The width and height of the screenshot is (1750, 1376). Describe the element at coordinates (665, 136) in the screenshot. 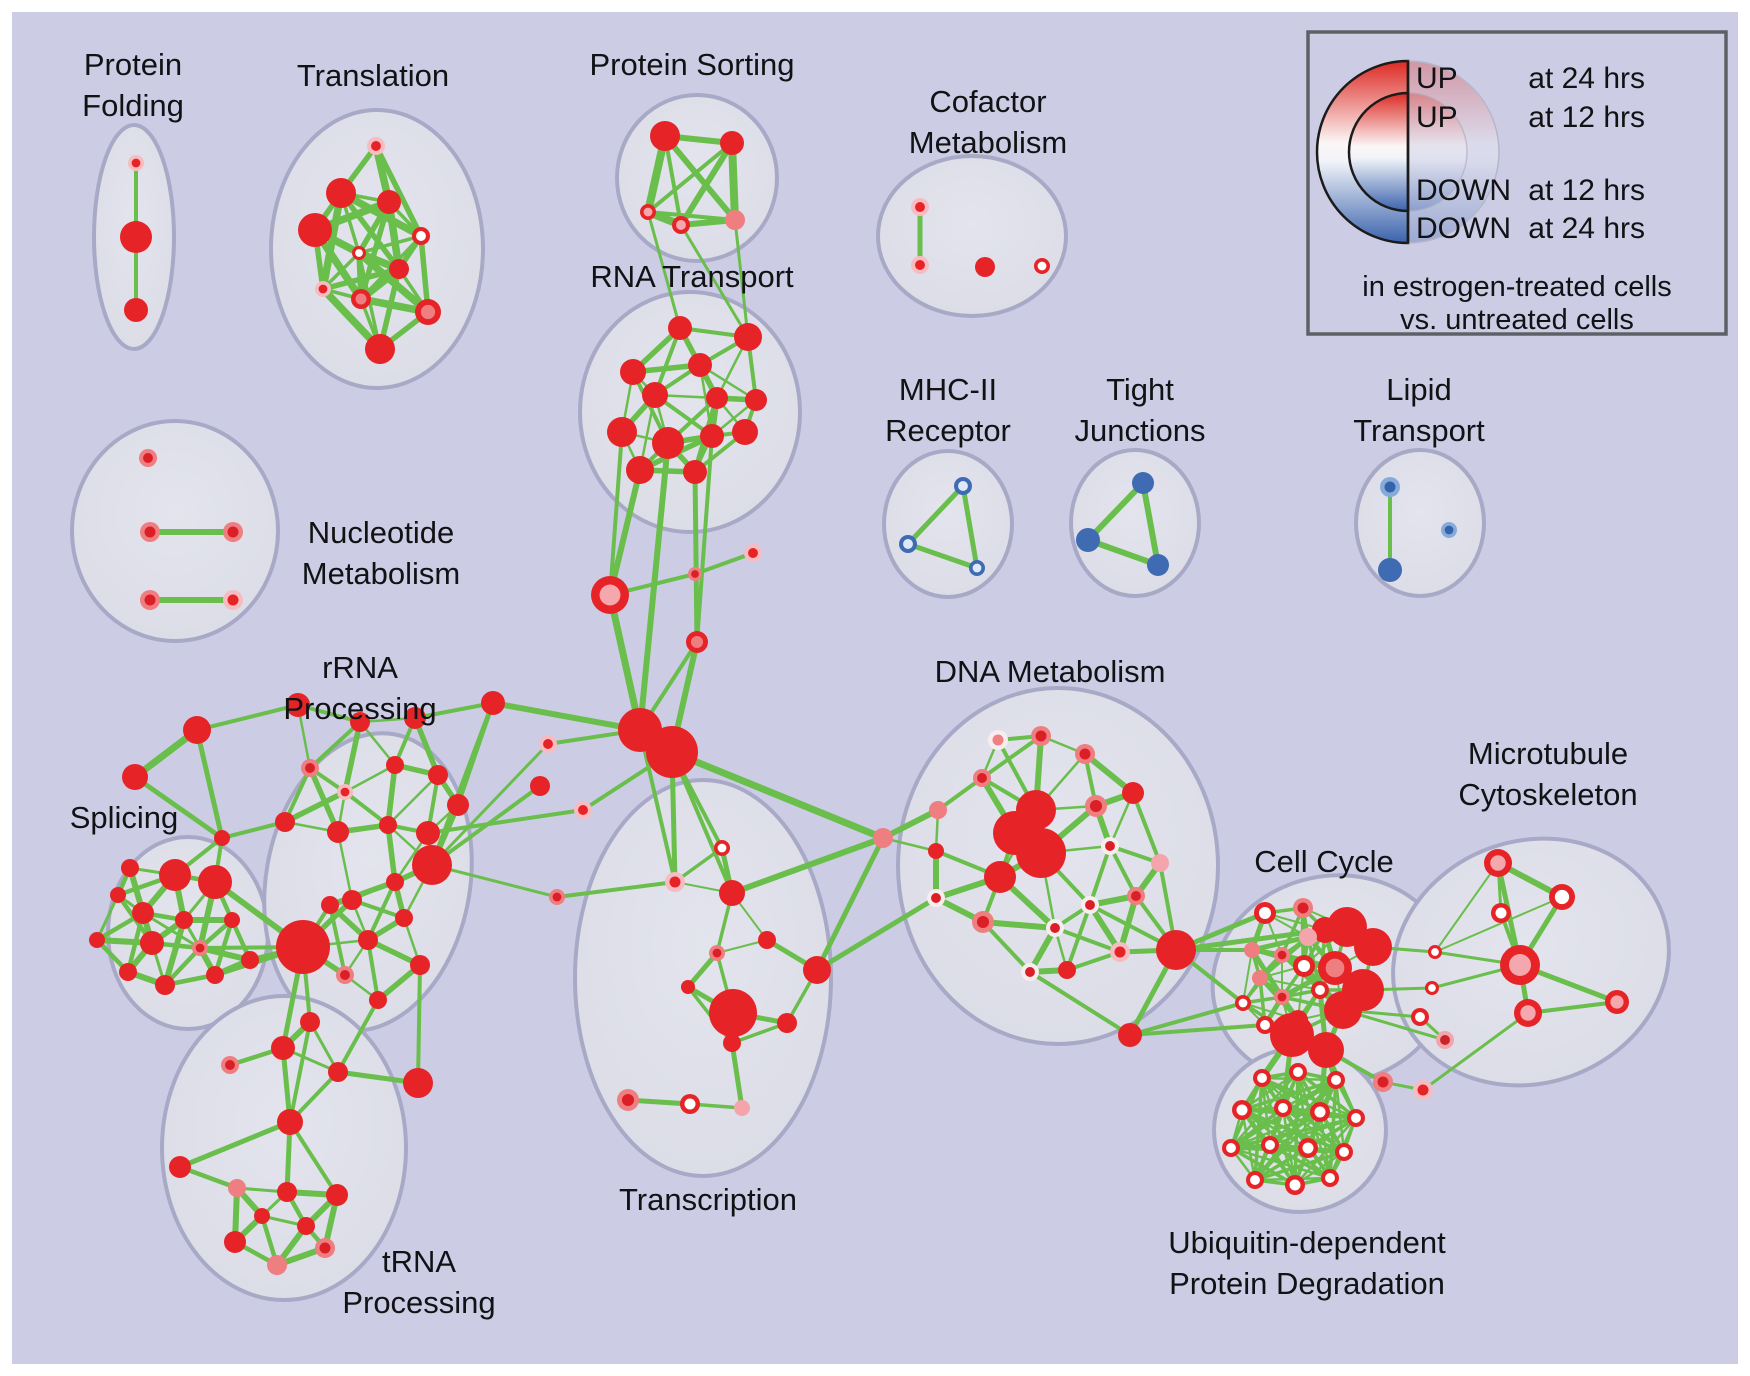

I see `gene-node-protein_sorting` at that location.